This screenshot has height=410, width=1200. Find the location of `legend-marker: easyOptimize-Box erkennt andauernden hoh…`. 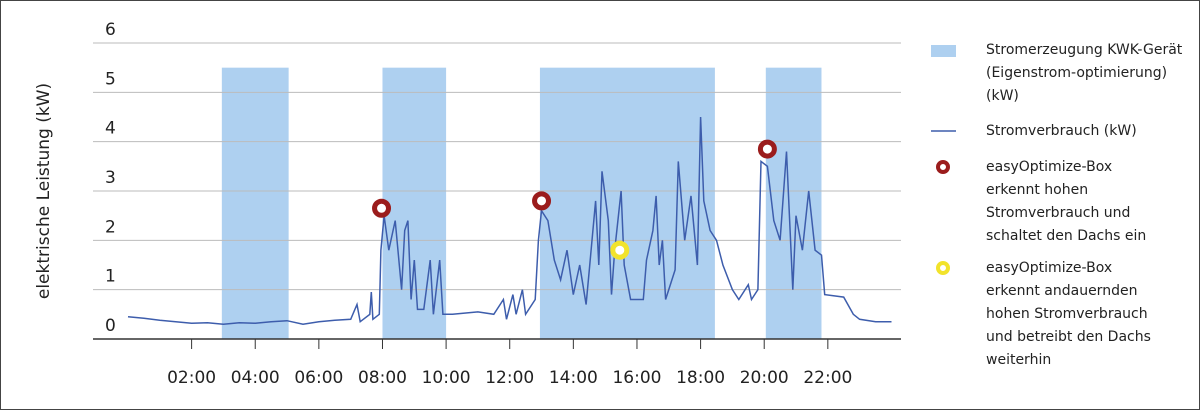

legend-marker: easyOptimize-Box erkennt andauernden hoh… is located at coordinates (1068, 314).